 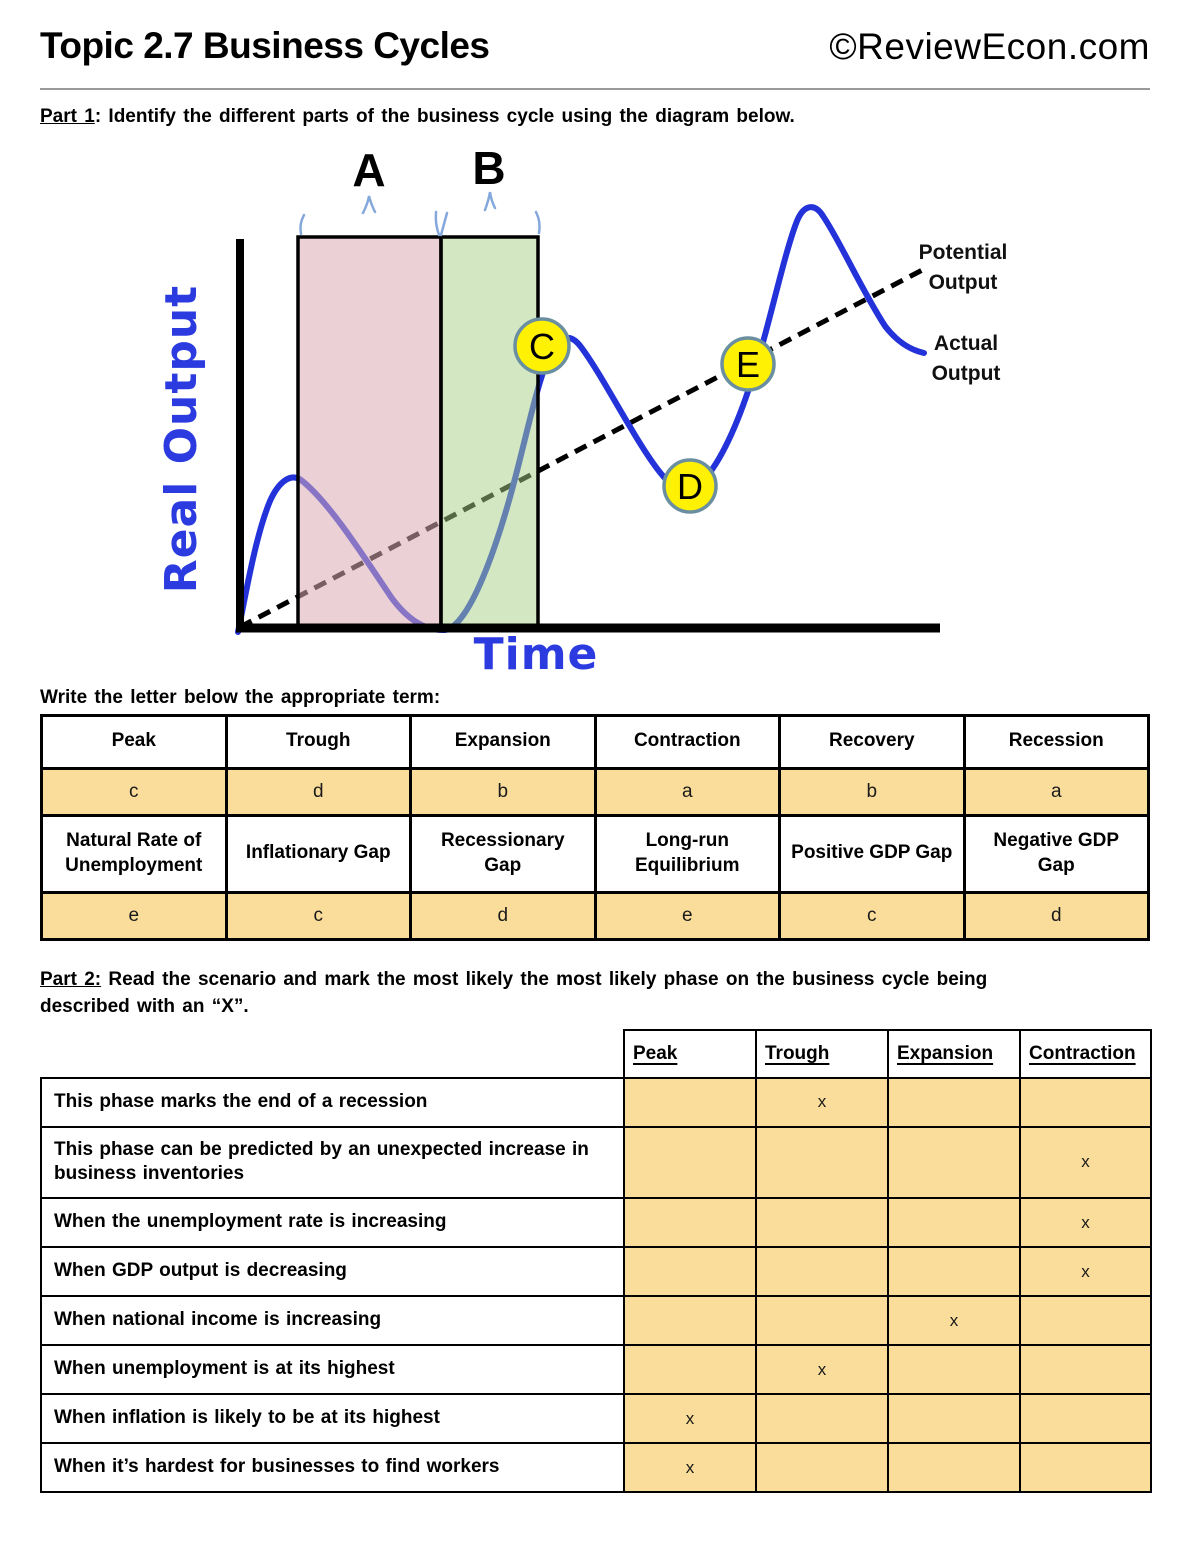 I want to click on actual-output-label-2: Output, so click(x=966, y=373).